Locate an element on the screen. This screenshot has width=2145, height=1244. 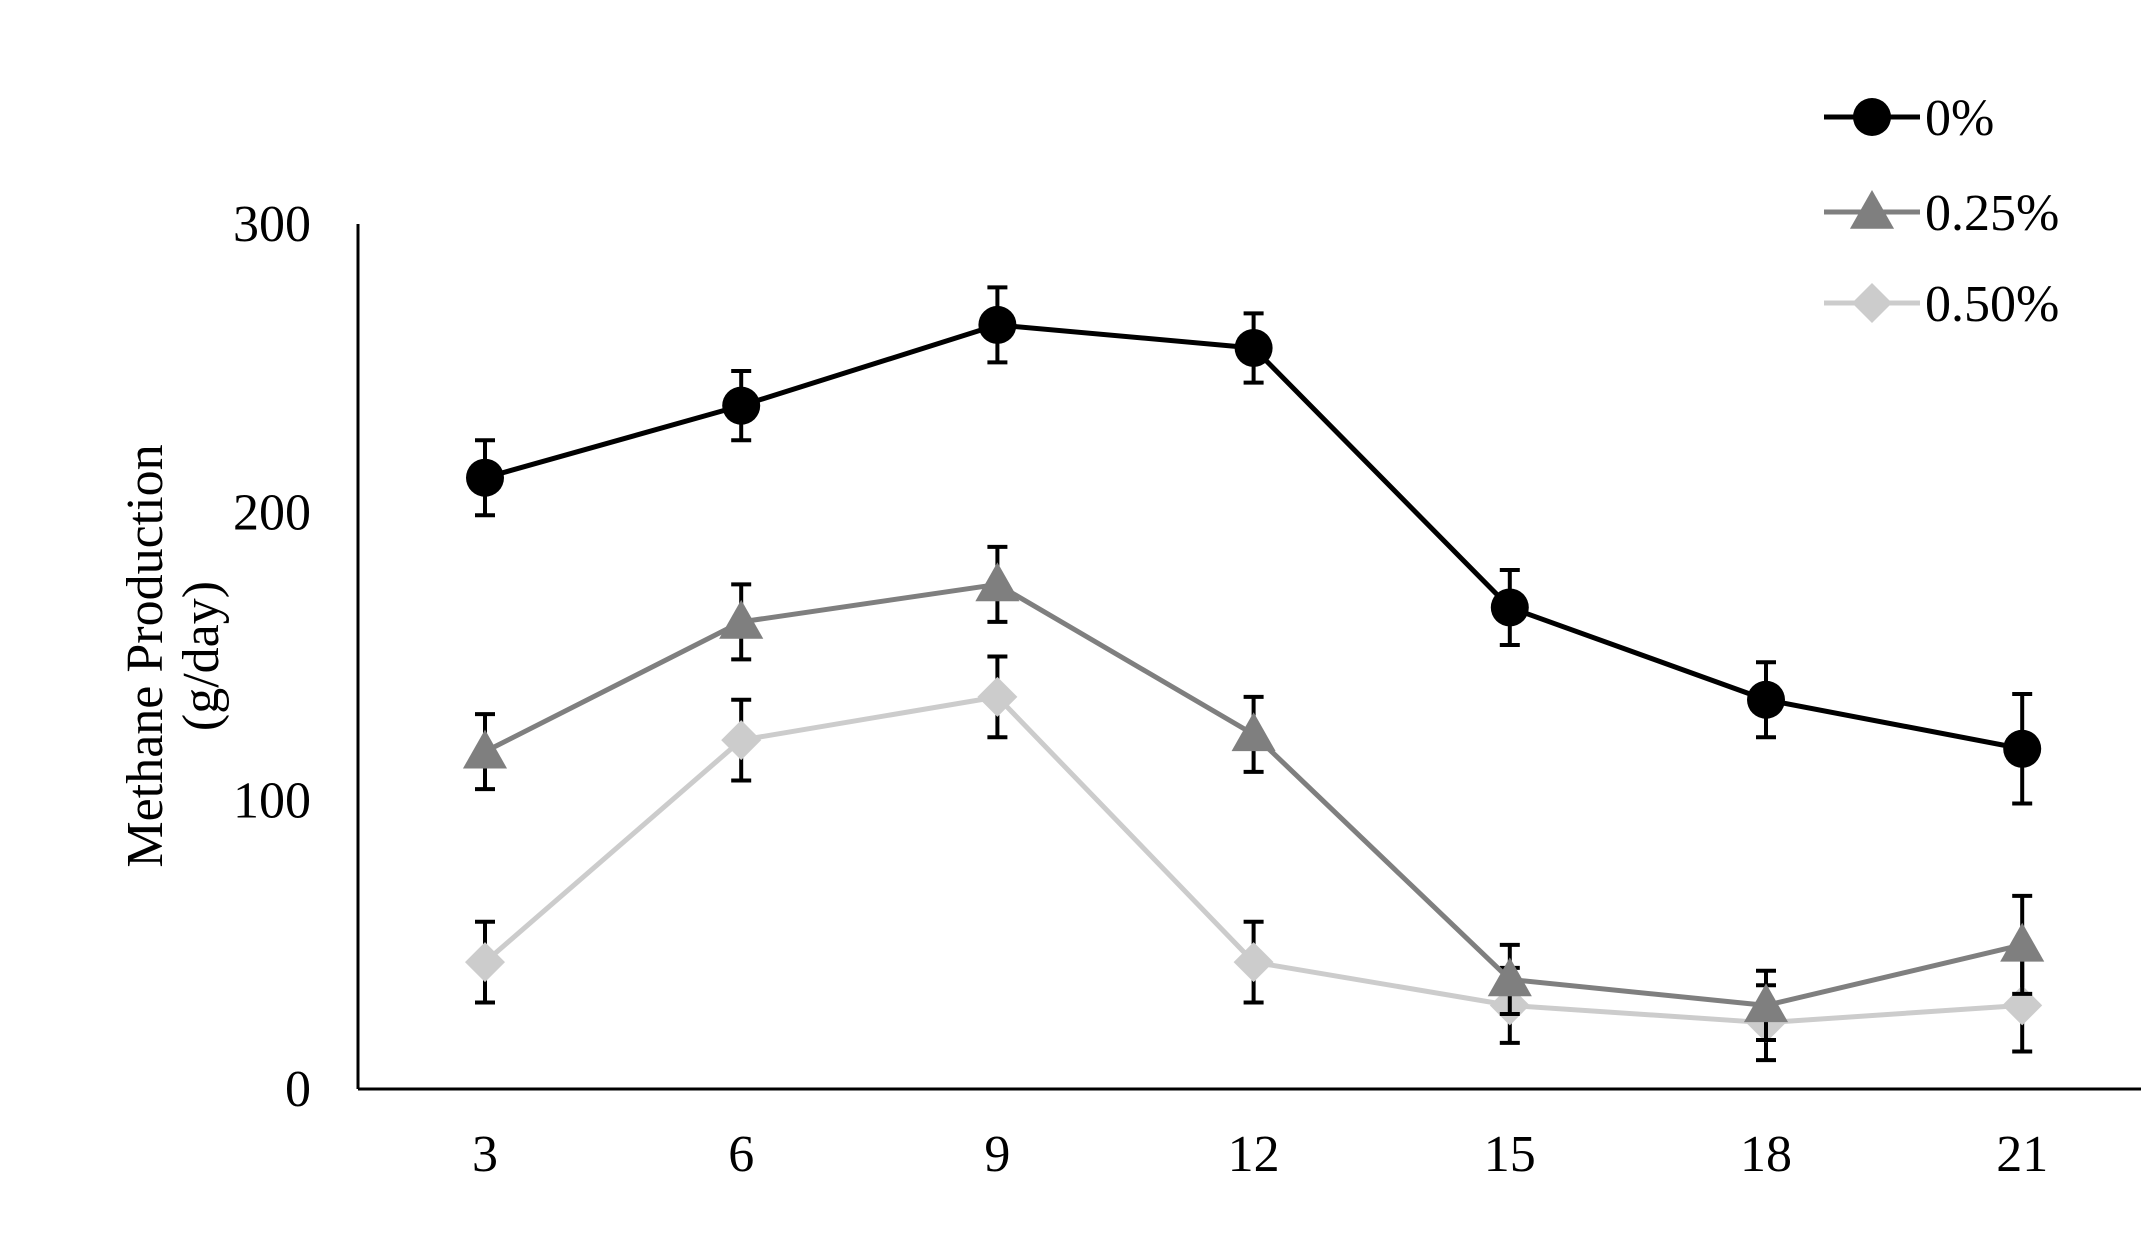
data-point-0.50%-x9 is located at coordinates (997, 696).